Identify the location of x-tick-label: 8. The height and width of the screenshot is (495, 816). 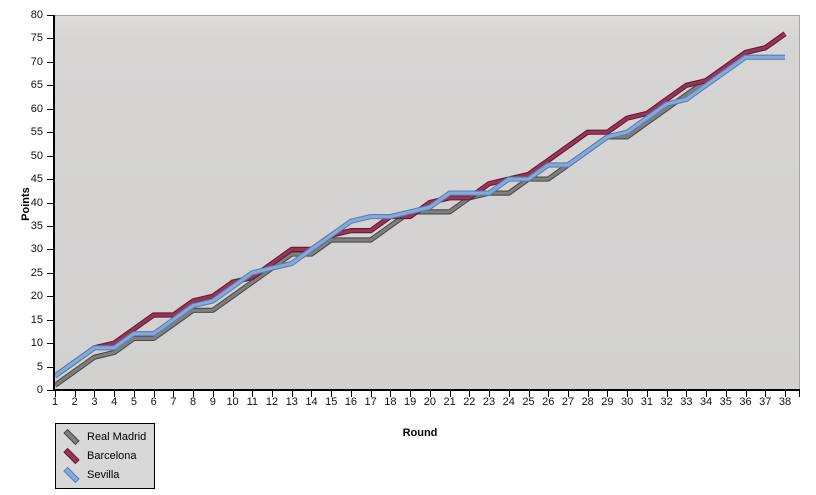
(193, 402).